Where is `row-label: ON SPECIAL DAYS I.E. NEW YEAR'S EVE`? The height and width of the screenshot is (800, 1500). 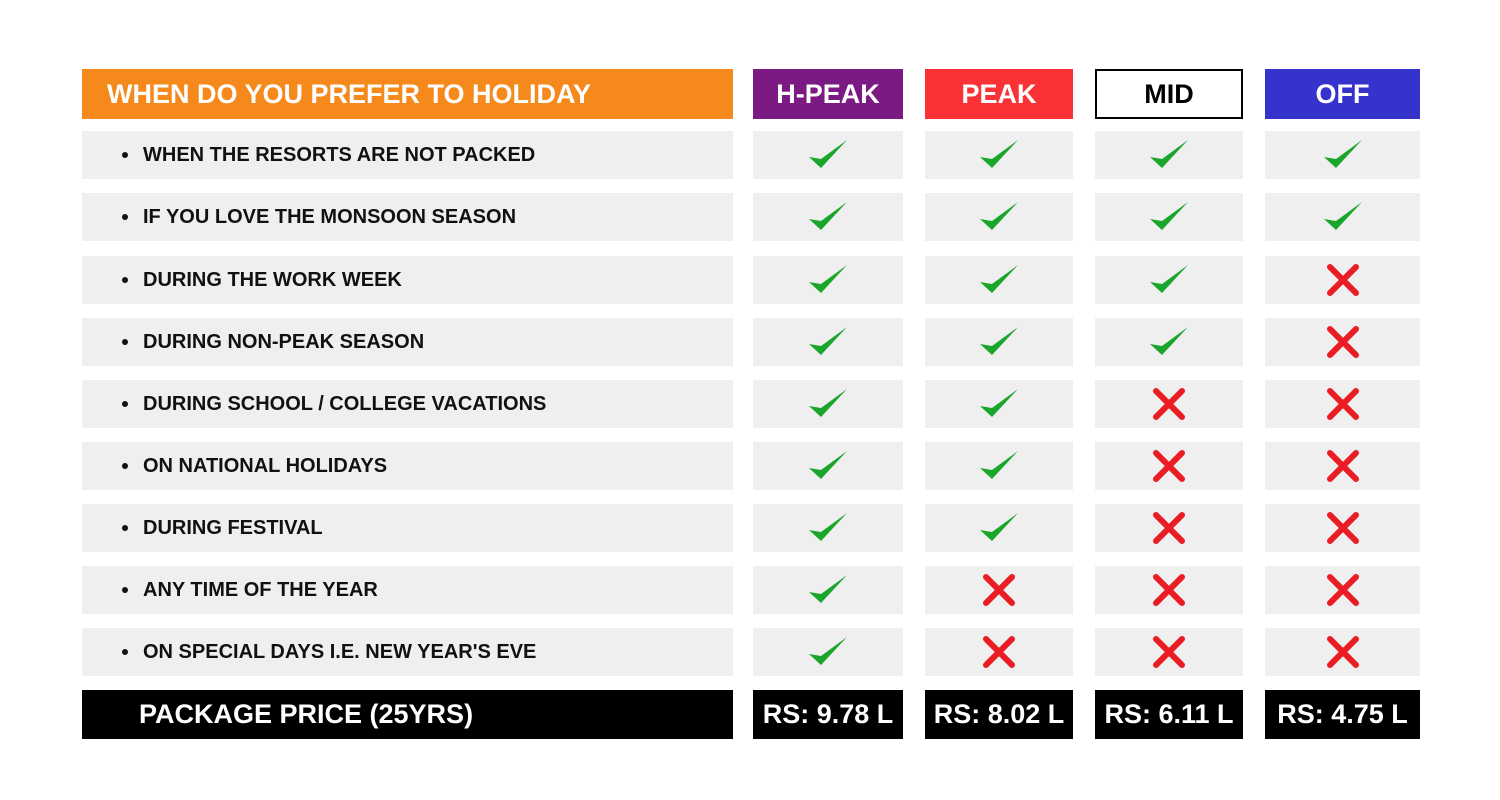 row-label: ON SPECIAL DAYS I.E. NEW YEAR'S EVE is located at coordinates (407, 652).